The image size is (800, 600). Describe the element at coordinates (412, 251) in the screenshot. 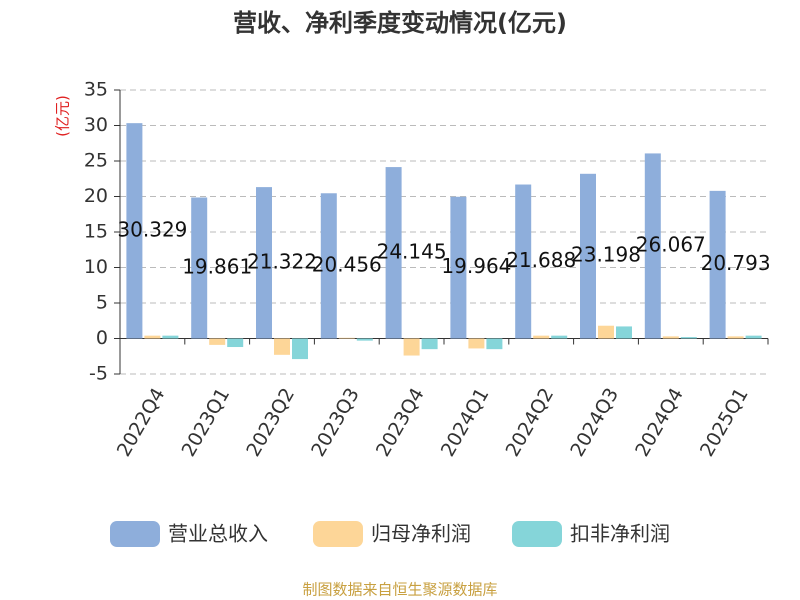

I see `data-label: 24.145` at that location.